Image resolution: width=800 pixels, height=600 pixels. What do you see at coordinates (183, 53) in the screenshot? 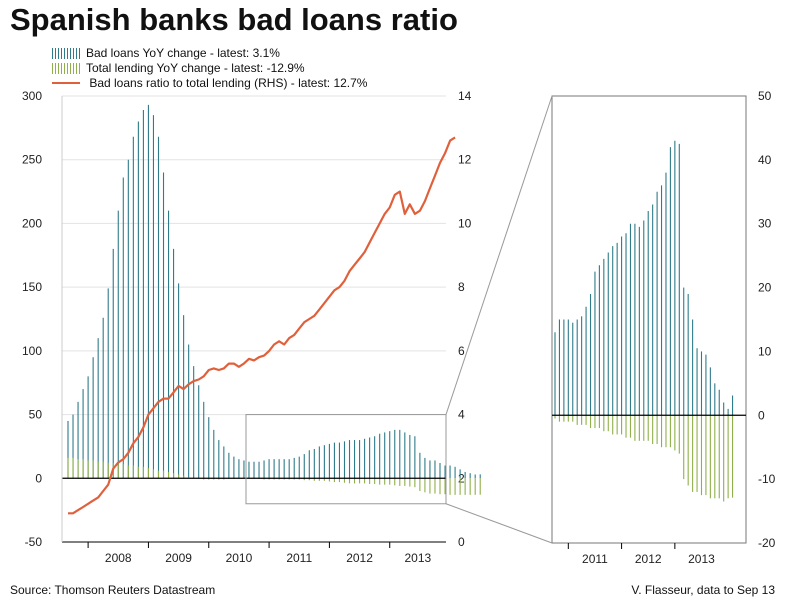
I see `legend-label-bad-loans: Bad loans YoY change - latest: 3.1%` at bounding box center [183, 53].